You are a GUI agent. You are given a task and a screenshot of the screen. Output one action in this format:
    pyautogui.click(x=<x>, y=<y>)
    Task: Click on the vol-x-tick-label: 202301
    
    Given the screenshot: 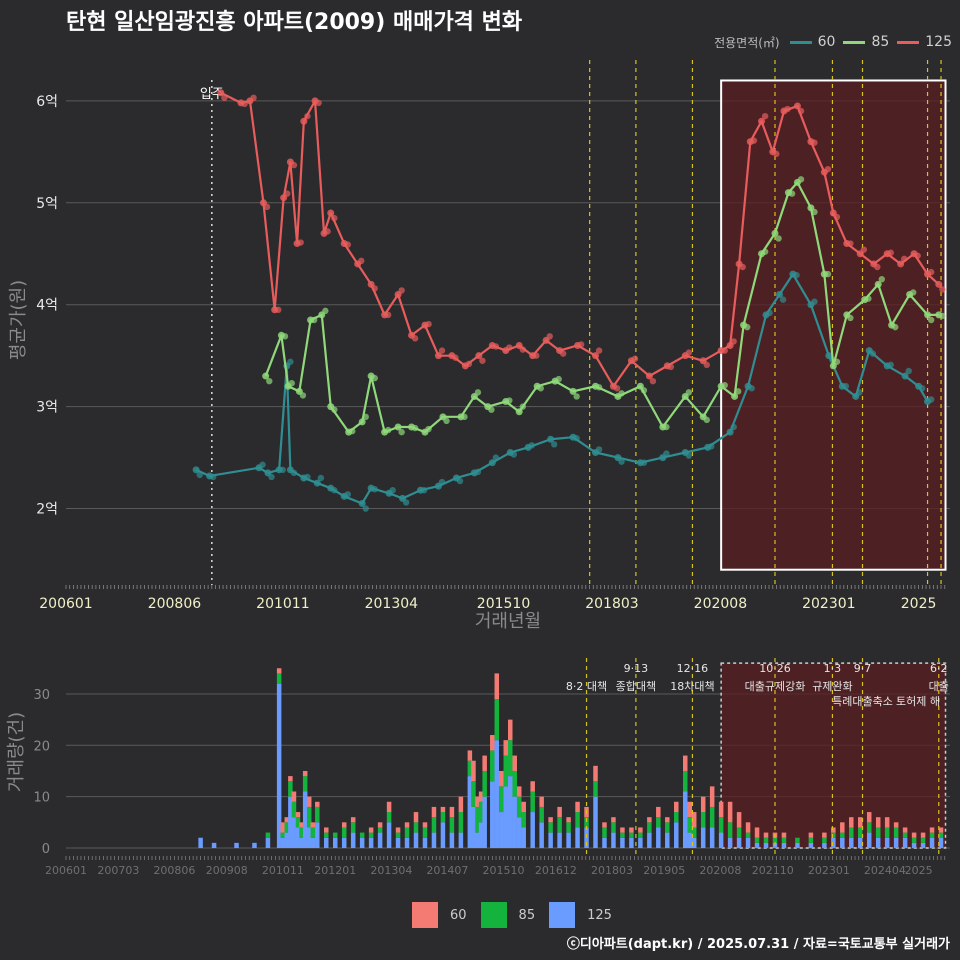 What is the action you would take?
    pyautogui.click(x=829, y=870)
    